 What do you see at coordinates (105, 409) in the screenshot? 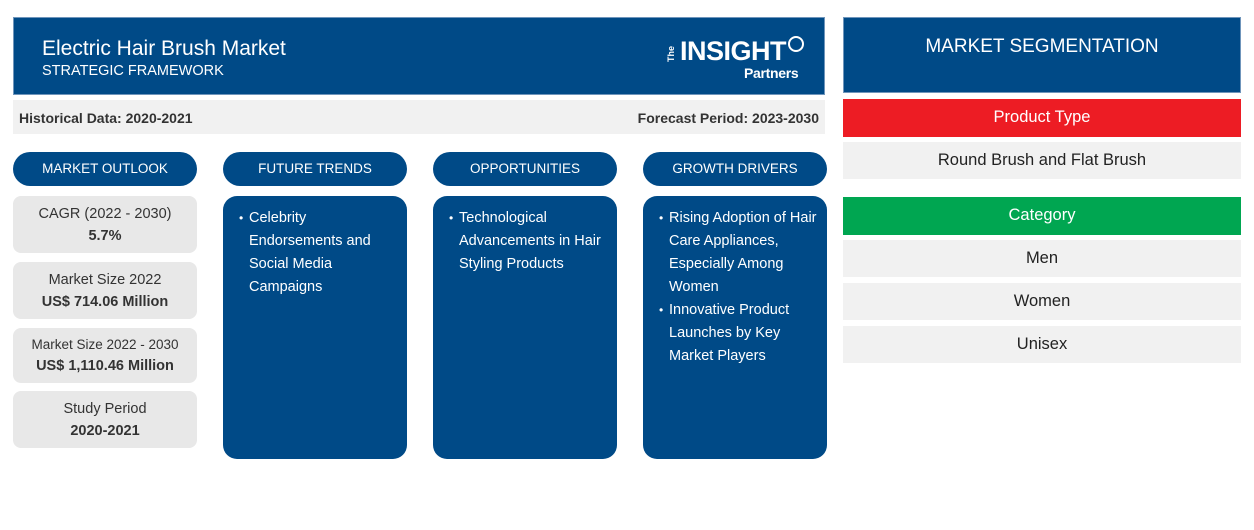
I see `stat-label: Study Period` at bounding box center [105, 409].